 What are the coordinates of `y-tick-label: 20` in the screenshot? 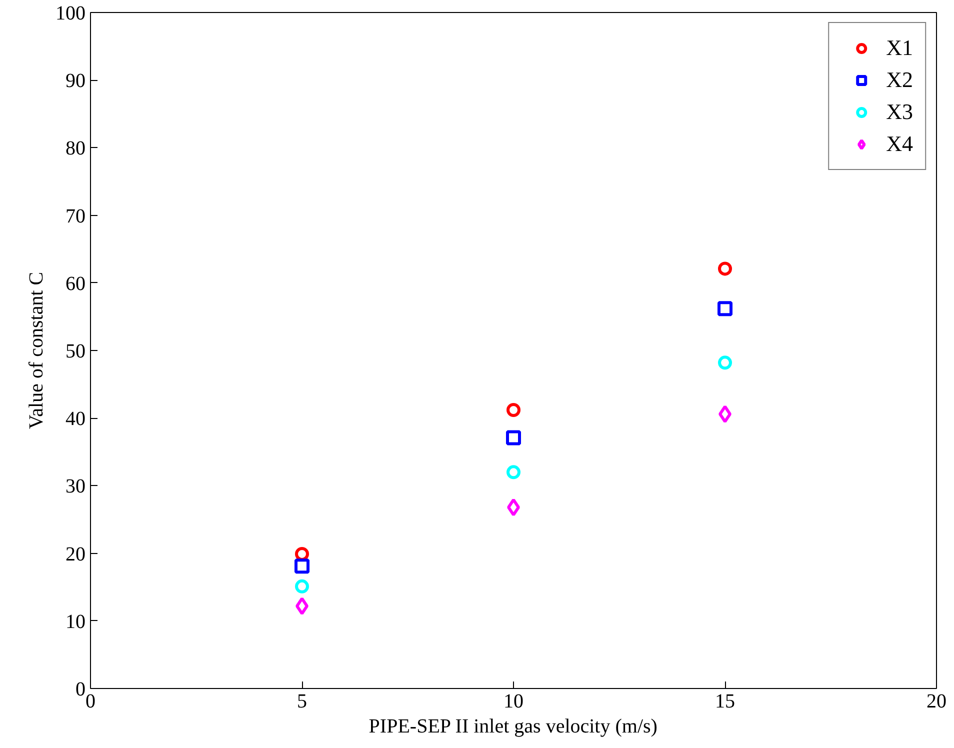 It's located at (76, 554).